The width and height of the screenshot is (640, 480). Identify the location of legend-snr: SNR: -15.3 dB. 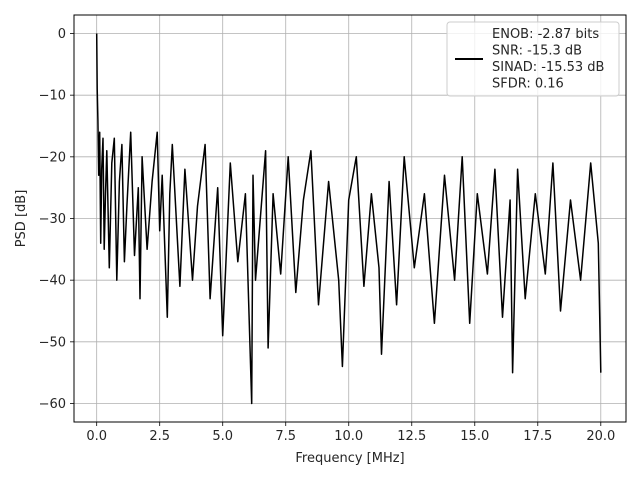
(537, 51).